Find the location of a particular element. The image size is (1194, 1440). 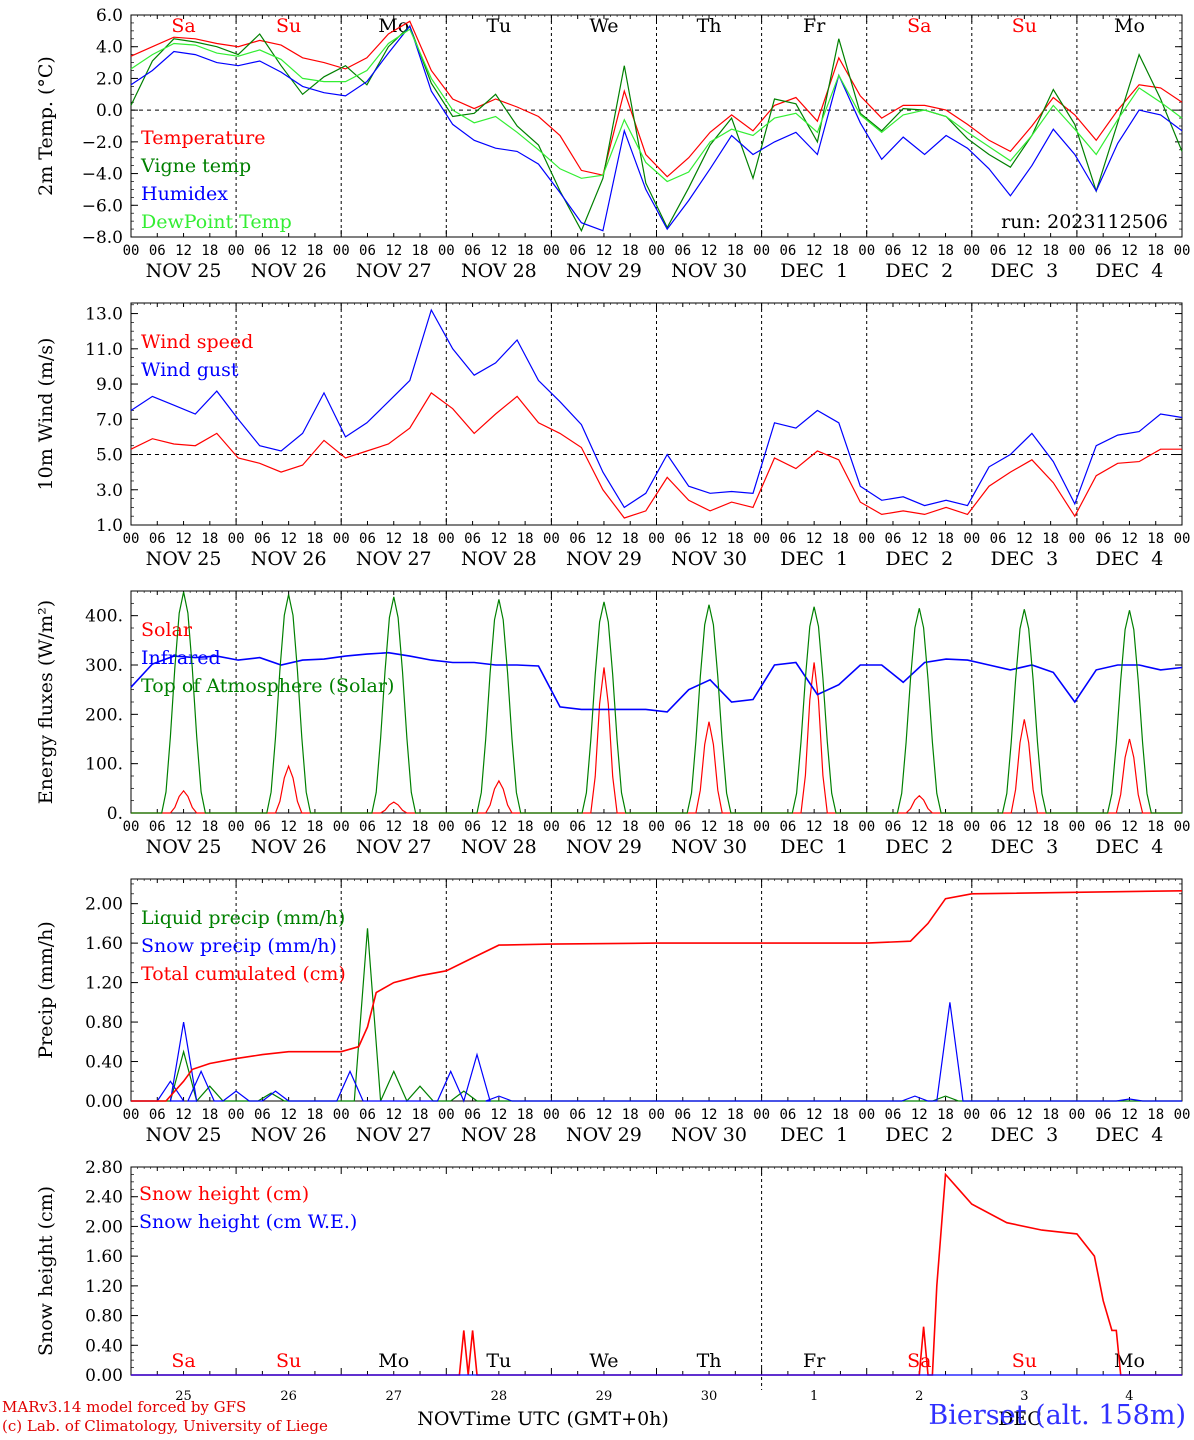

legend-entry: Wind speed is located at coordinates (197, 342).